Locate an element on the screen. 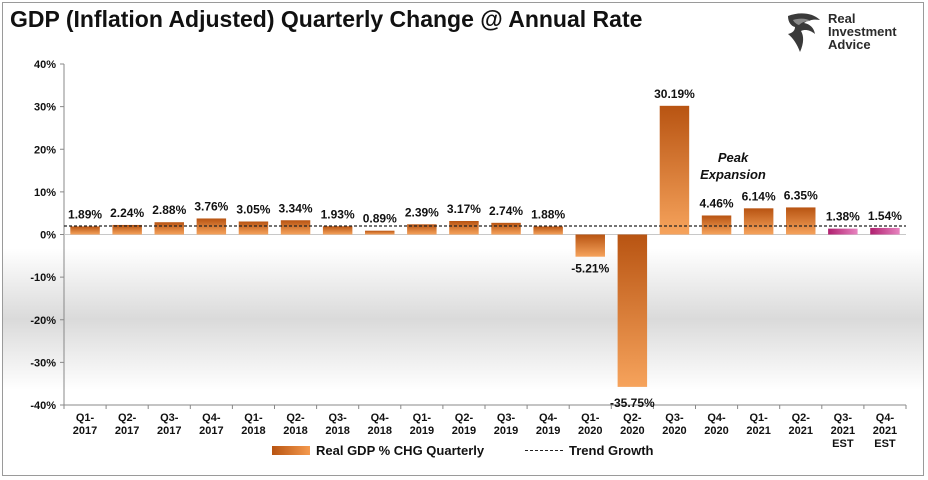  data-label: -5.21% is located at coordinates (590, 269).